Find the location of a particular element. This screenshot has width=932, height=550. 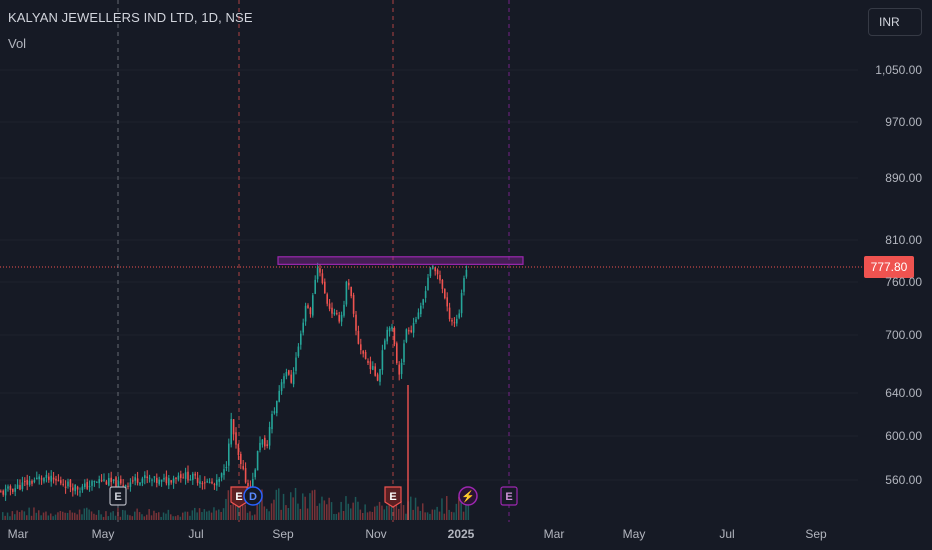

event-markers: E E D E ⚡ E is located at coordinates (313, 497).